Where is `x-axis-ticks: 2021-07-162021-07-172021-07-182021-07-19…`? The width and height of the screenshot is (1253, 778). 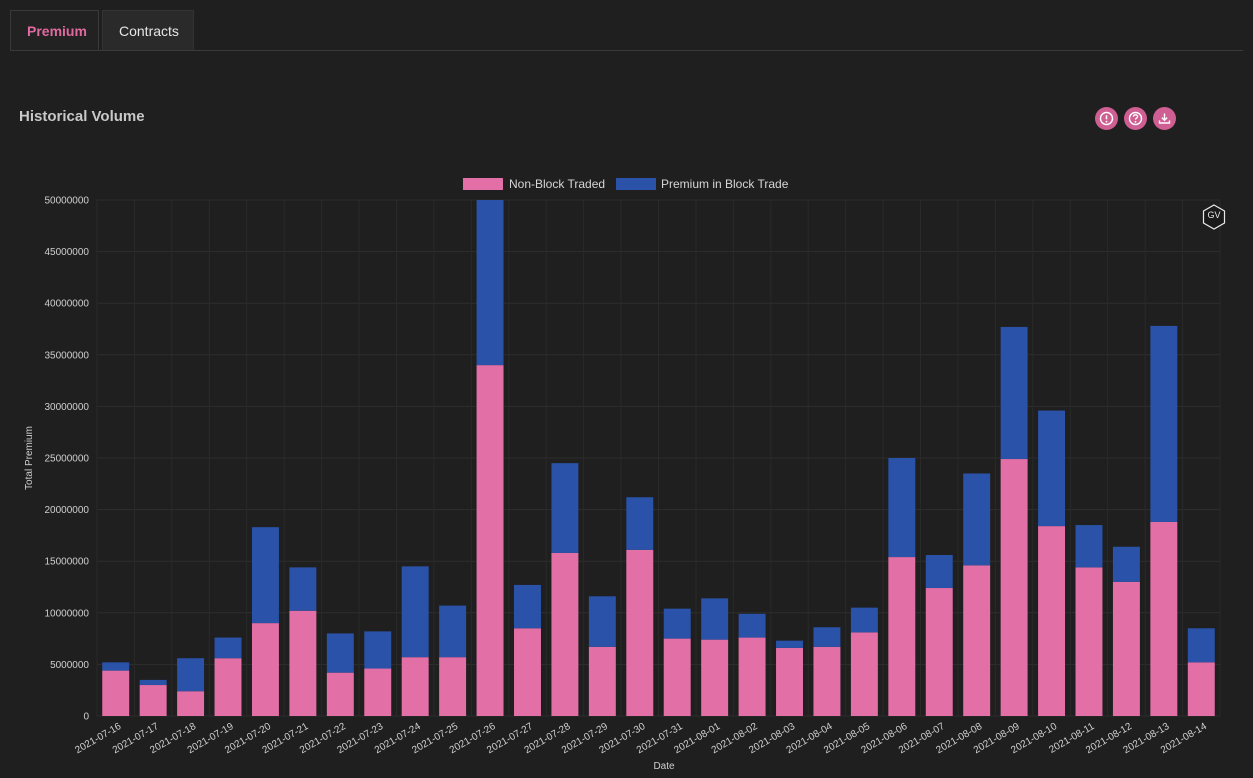
x-axis-ticks: 2021-07-162021-07-172021-07-182021-07-19… is located at coordinates (641, 738).